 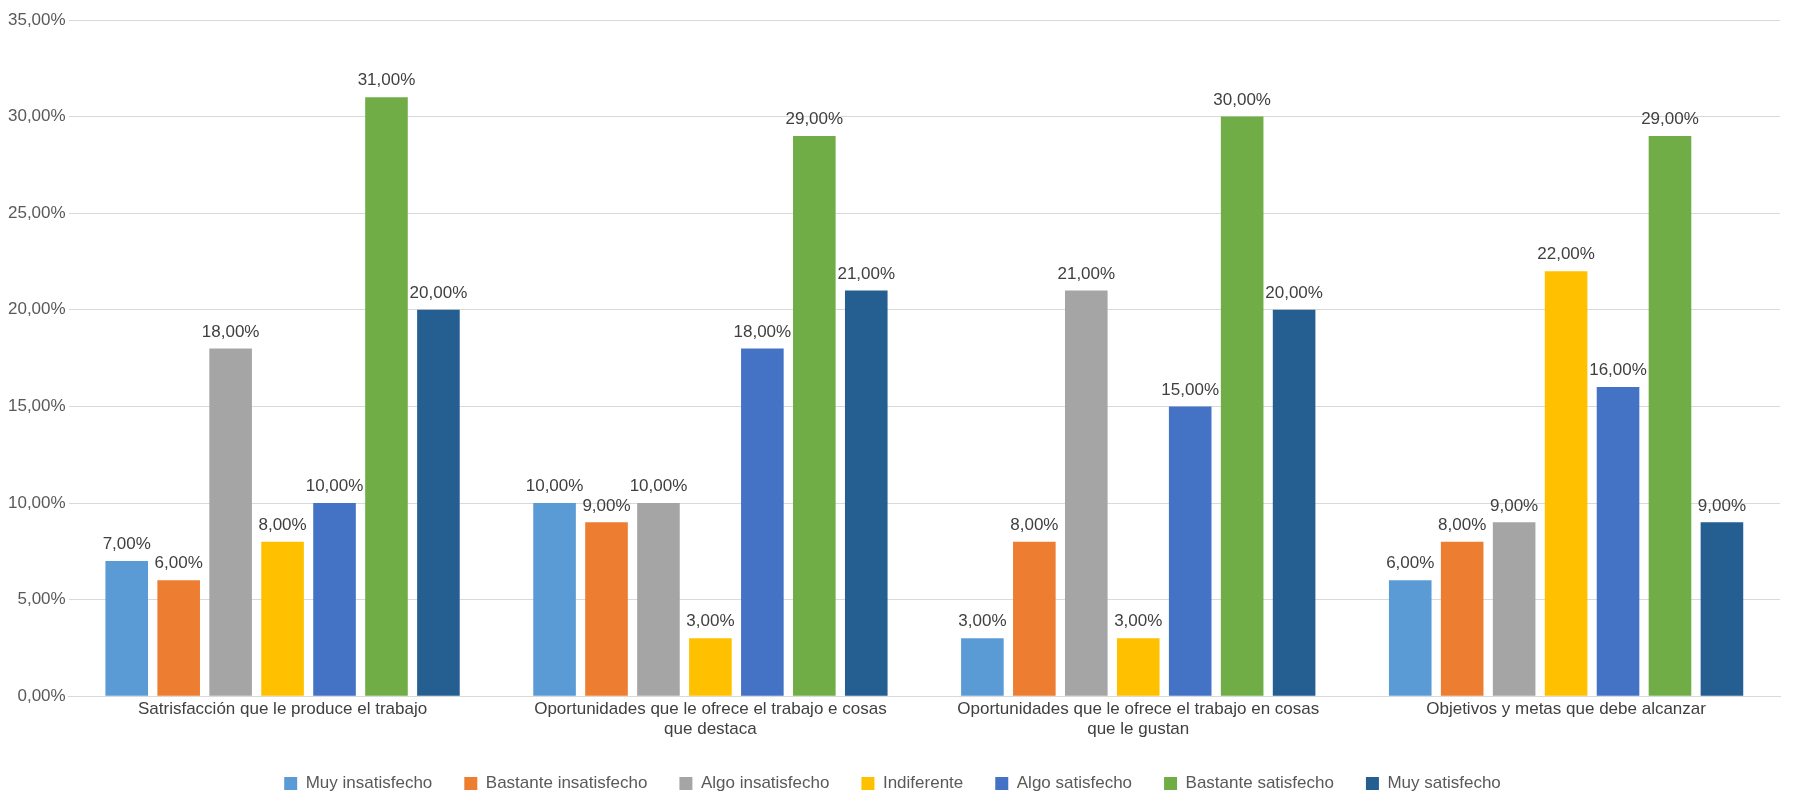 What do you see at coordinates (1444, 783) in the screenshot?
I see `legend-label: Muy satisfecho` at bounding box center [1444, 783].